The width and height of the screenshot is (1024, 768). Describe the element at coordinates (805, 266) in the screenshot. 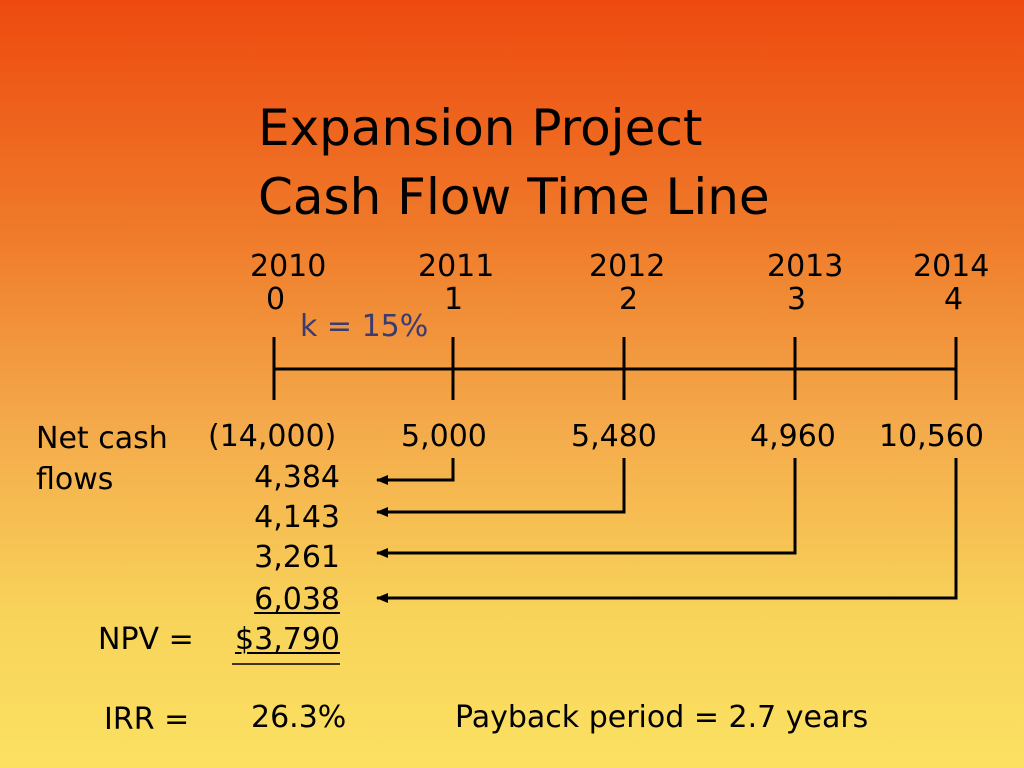

I see `year-3: 2013` at that location.